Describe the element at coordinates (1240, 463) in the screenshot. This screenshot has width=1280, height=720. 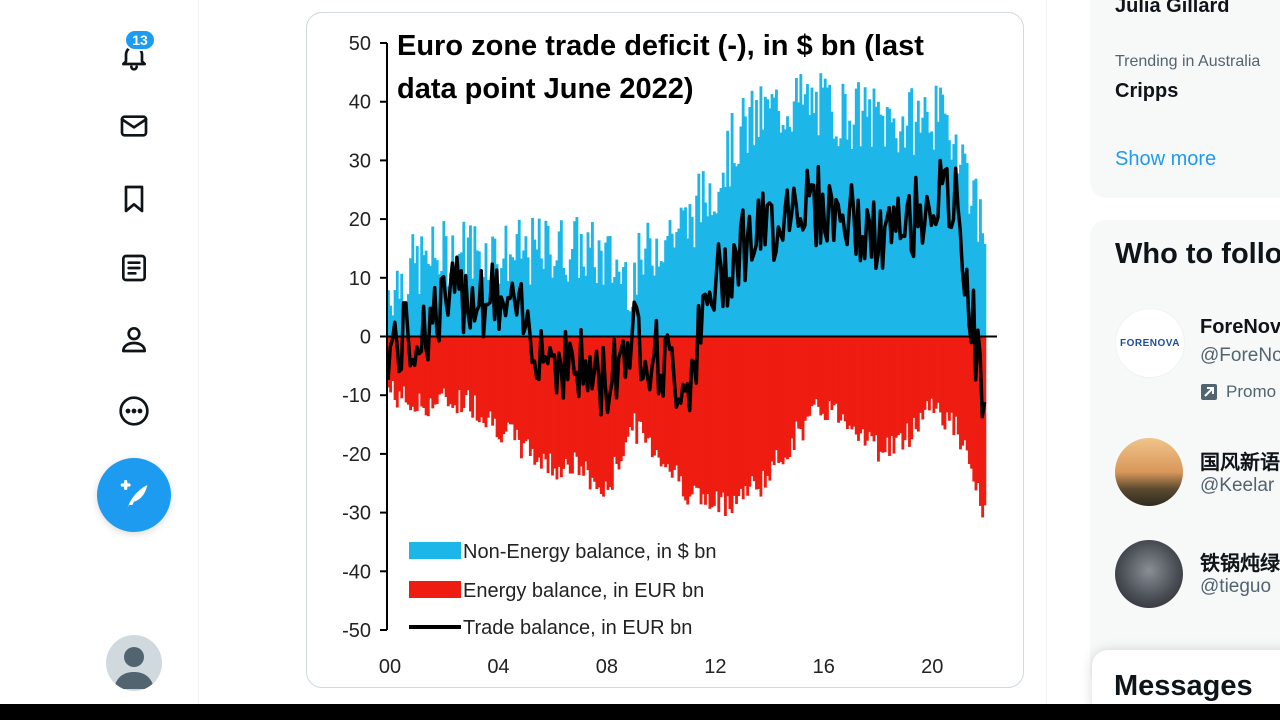
I see `follow-name-keelar: 国风新语` at that location.